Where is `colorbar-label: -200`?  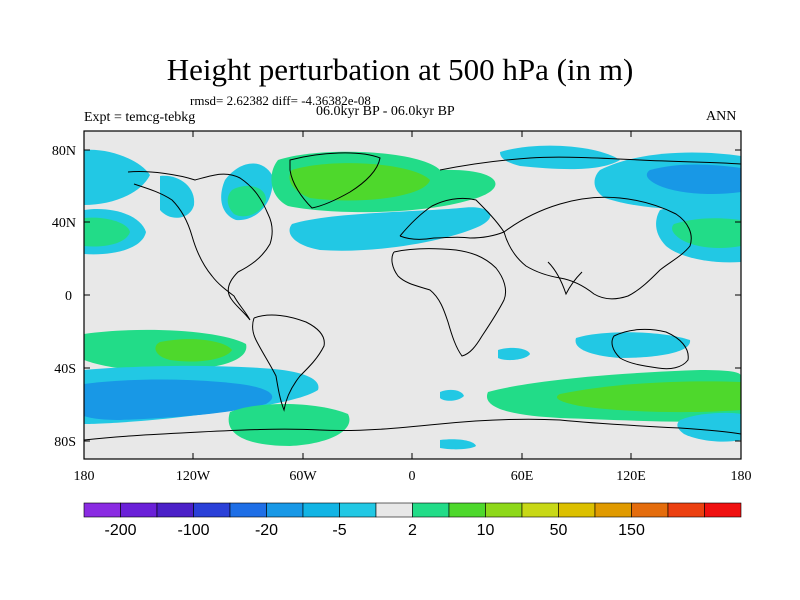
colorbar-label: -200 is located at coordinates (120, 530).